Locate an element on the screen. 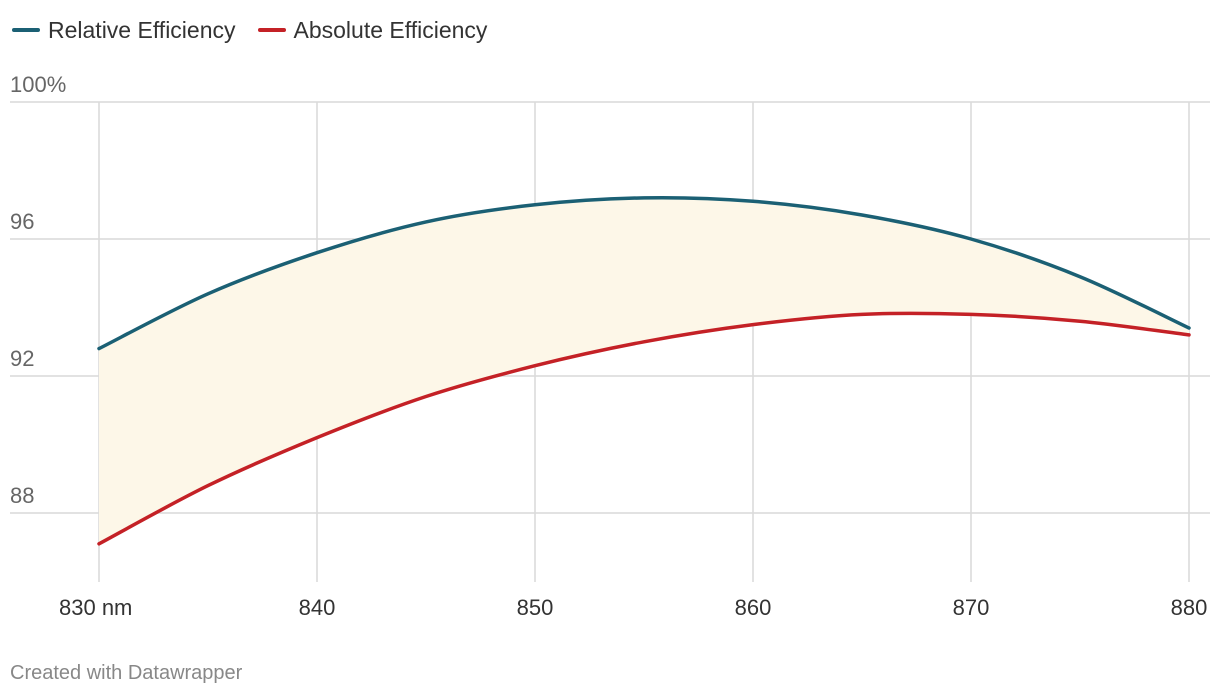 The width and height of the screenshot is (1220, 698). legend-swatch-relative-efficiency is located at coordinates (26, 30).